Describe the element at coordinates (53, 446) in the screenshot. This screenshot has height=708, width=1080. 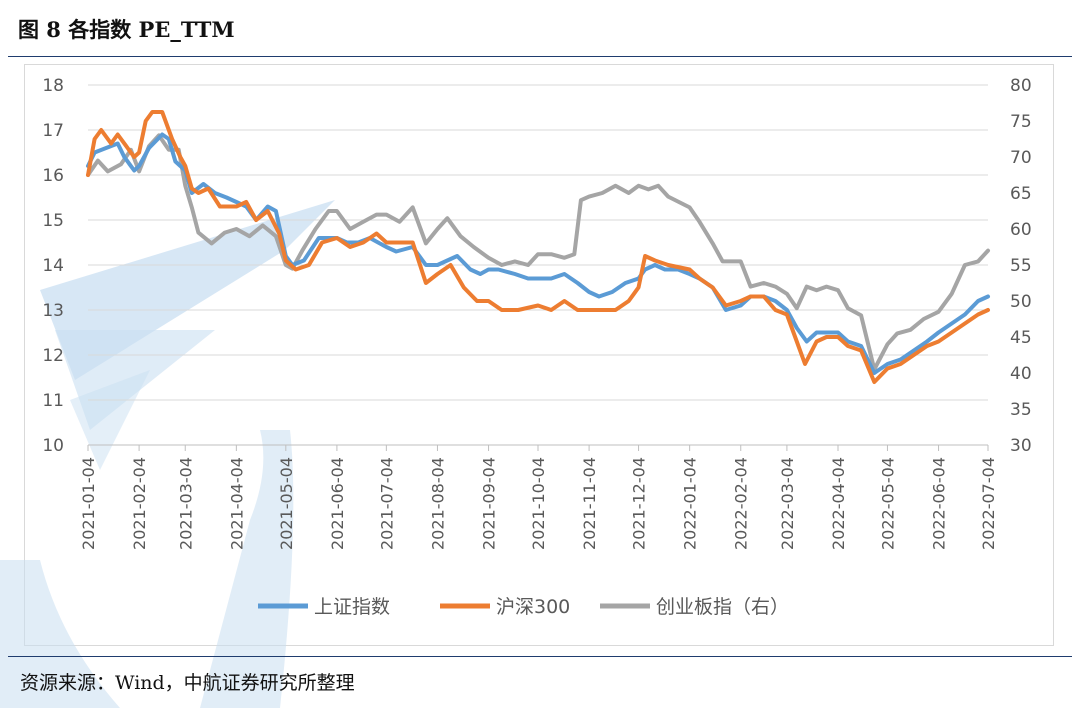
I see `left-y-tick-label: 10` at that location.